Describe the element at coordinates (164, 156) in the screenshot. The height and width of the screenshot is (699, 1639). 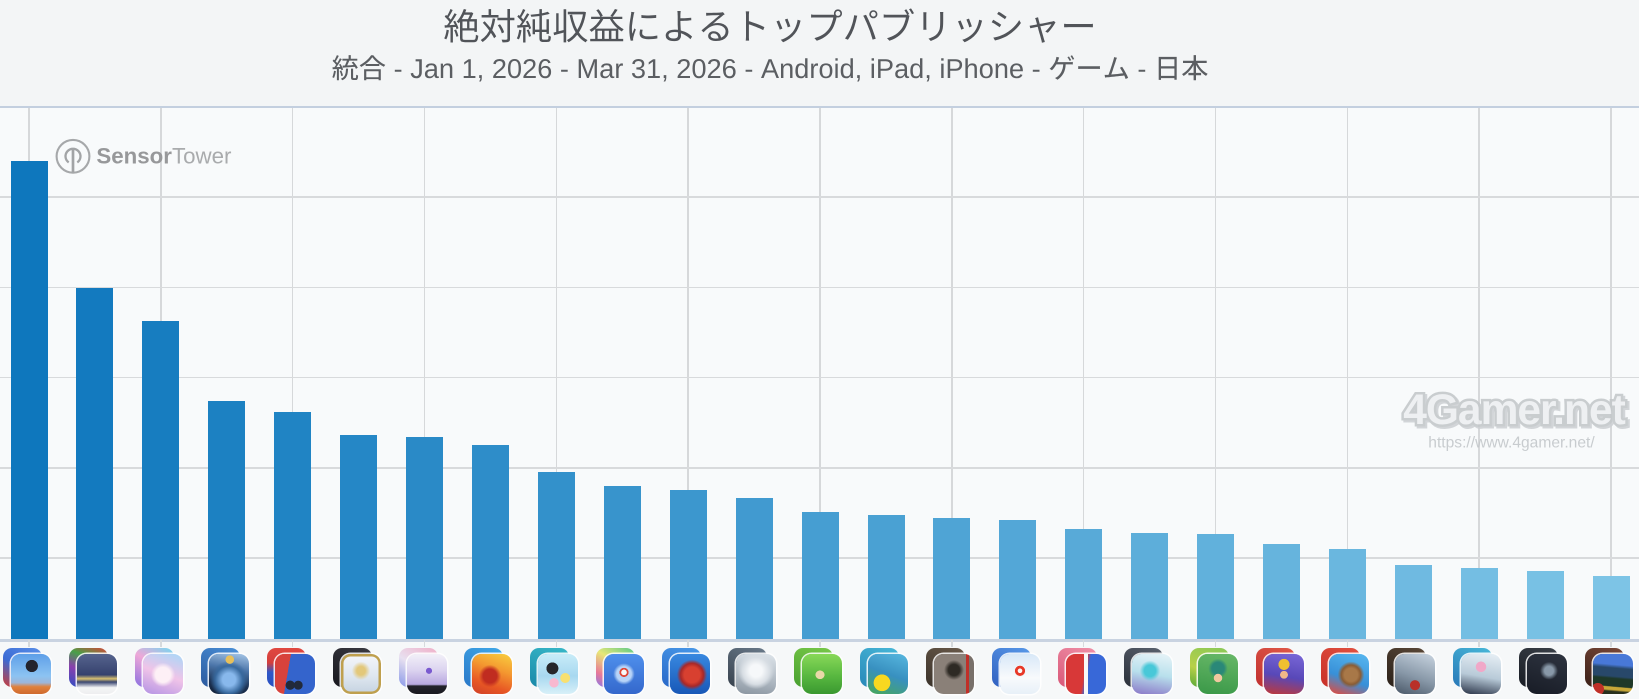
I see `svg-text: SensorTower` at that location.